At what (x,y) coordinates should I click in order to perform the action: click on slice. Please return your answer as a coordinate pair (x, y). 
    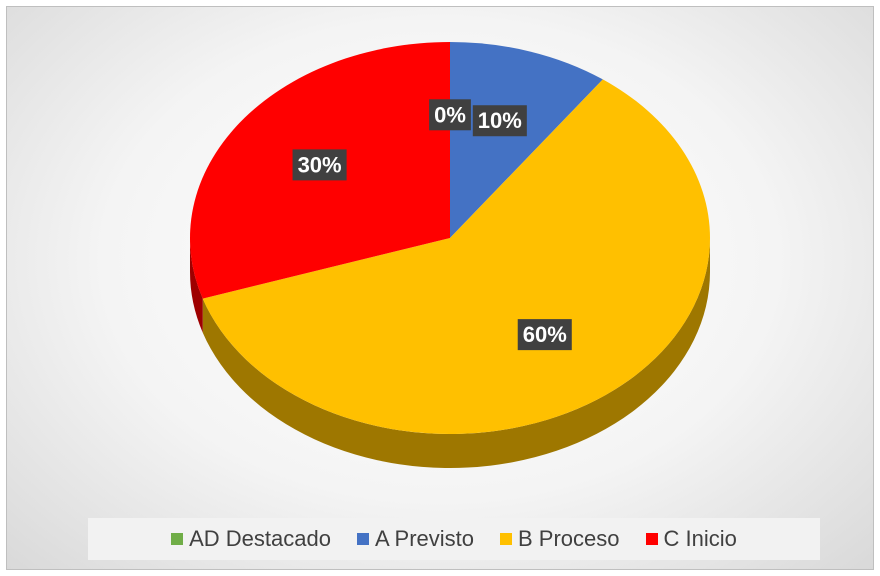
    Looking at the image, I should click on (526, 140).